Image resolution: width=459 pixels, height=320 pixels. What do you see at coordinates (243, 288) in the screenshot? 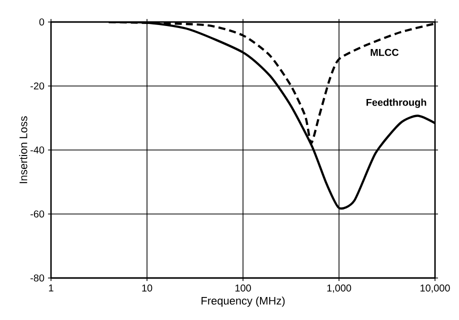
I see `x-tick-label: 100` at bounding box center [243, 288].